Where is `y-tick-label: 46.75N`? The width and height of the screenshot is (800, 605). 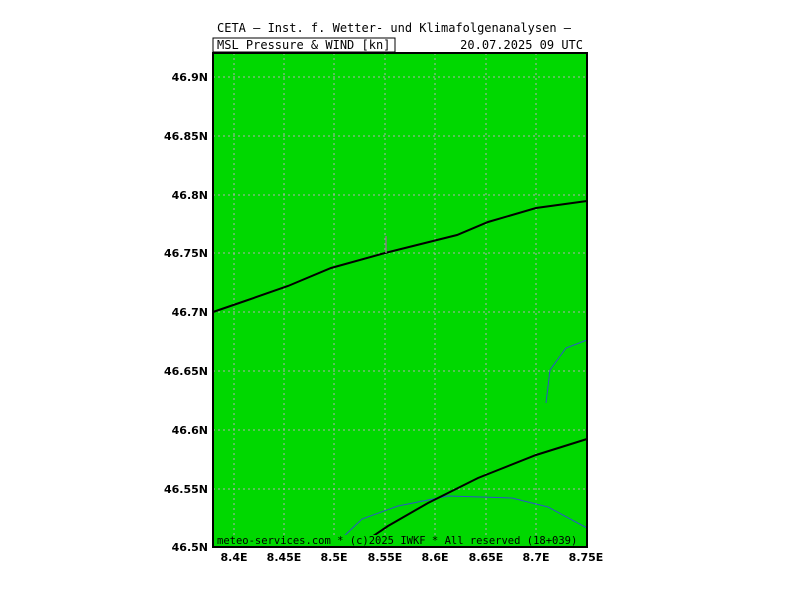 y-tick-label: 46.75N is located at coordinates (186, 253).